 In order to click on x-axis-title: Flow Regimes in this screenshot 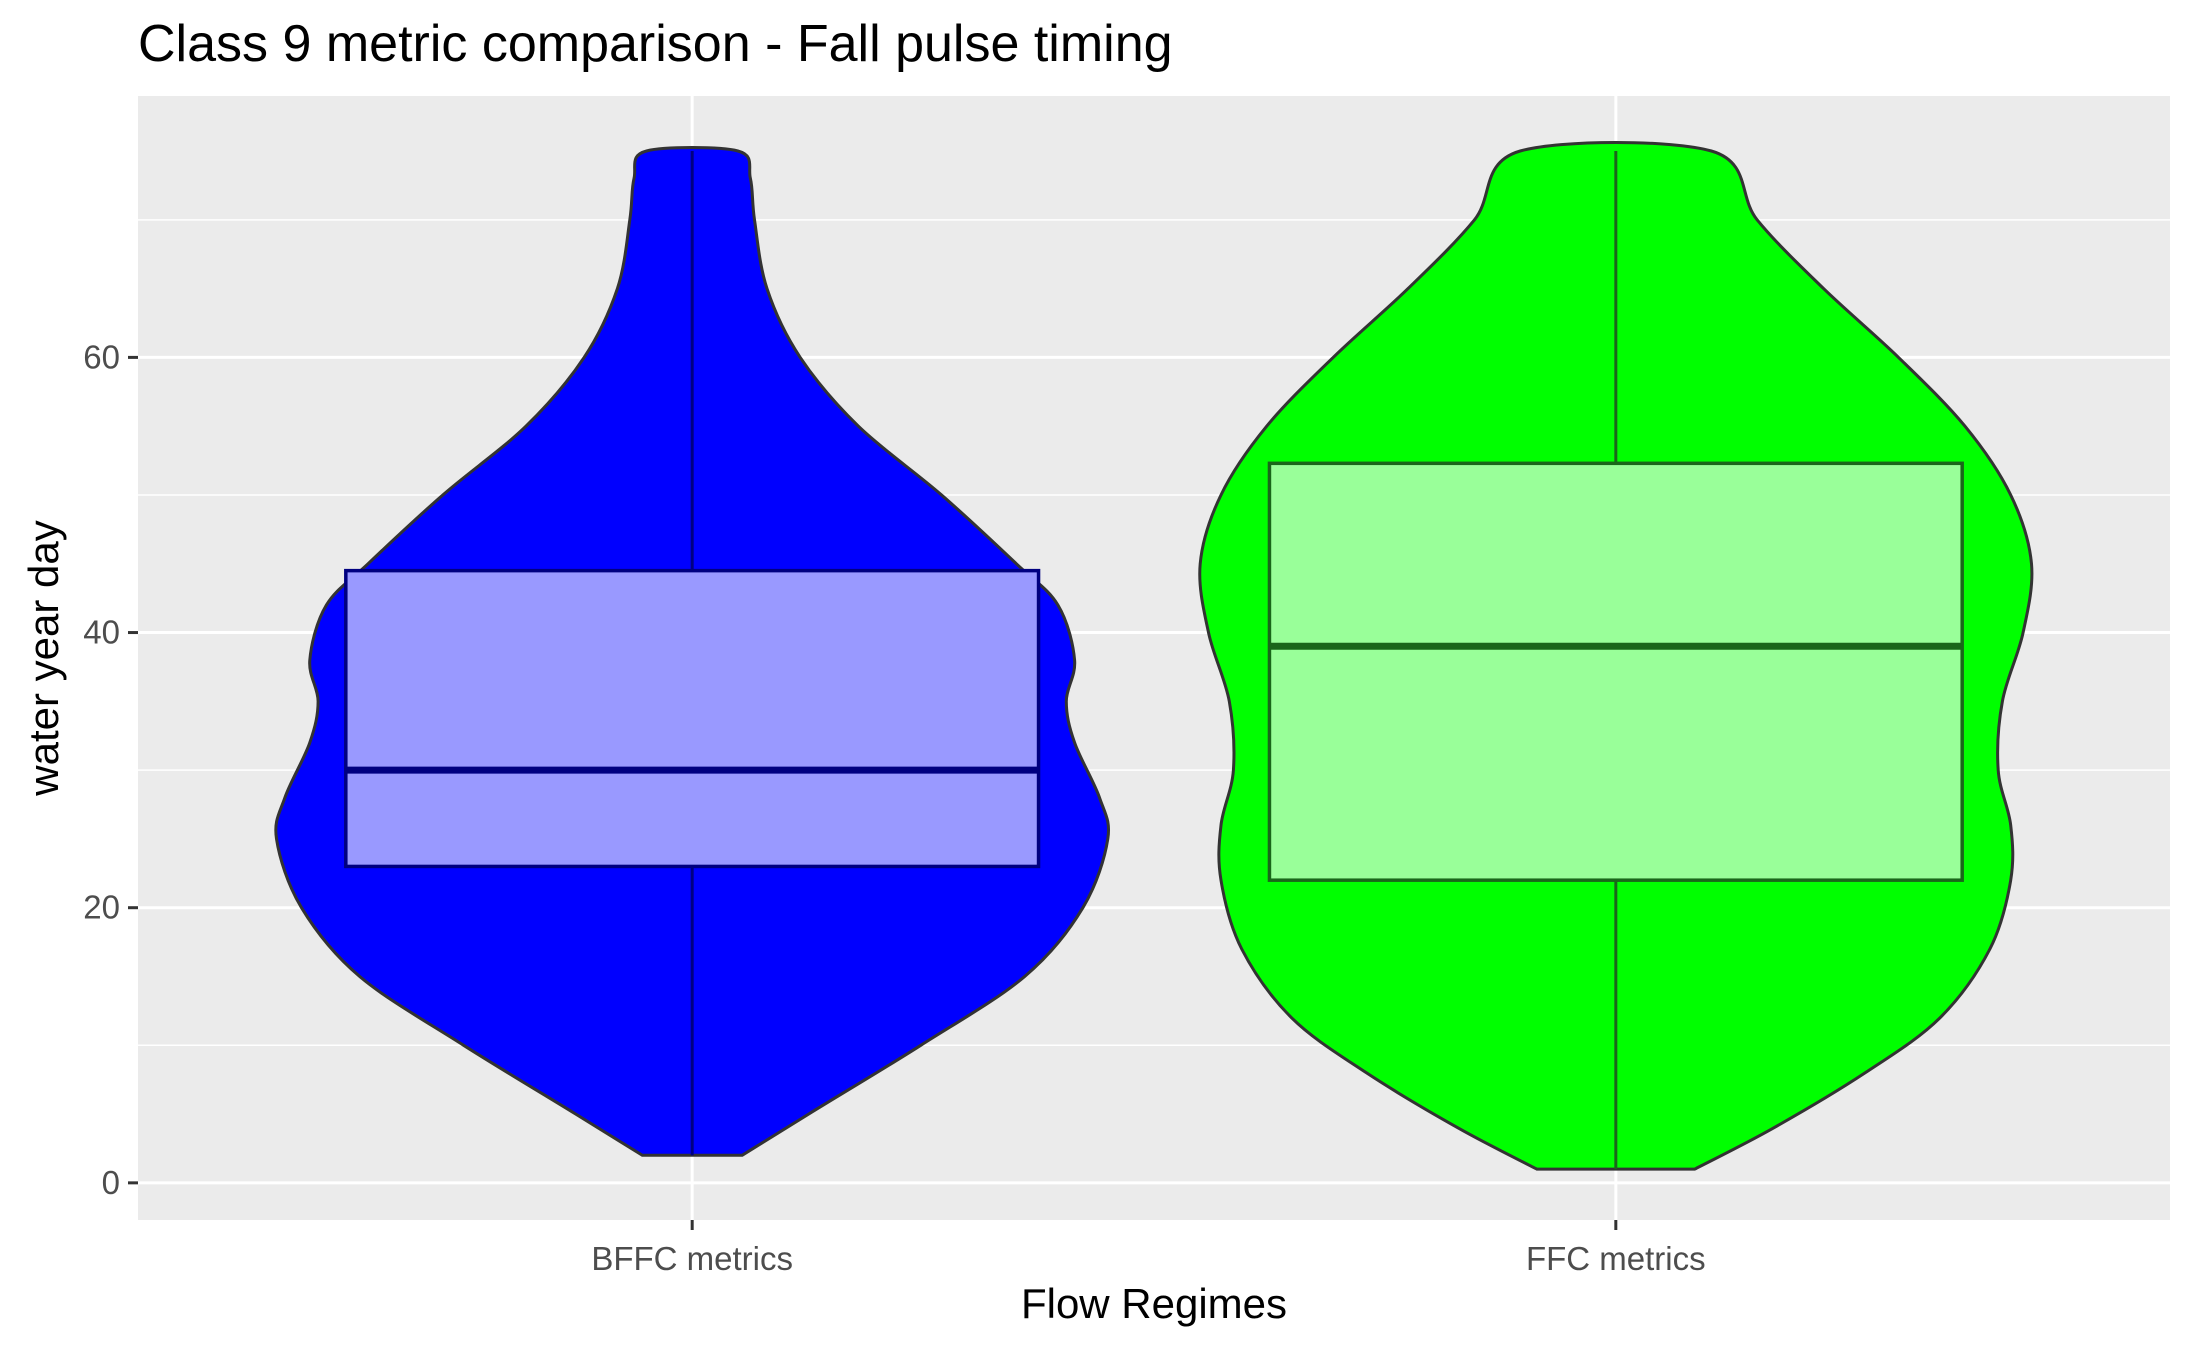, I will do `click(1154, 1303)`.